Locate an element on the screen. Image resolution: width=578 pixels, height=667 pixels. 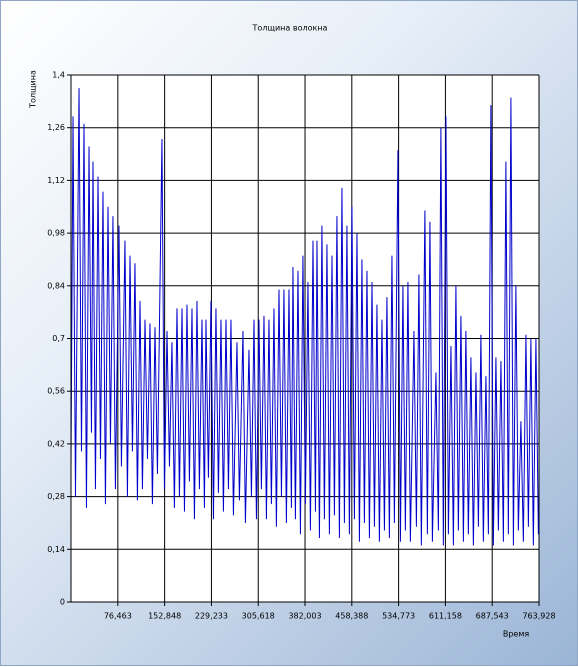
chart-title: Толщина волокна is located at coordinates (290, 28).